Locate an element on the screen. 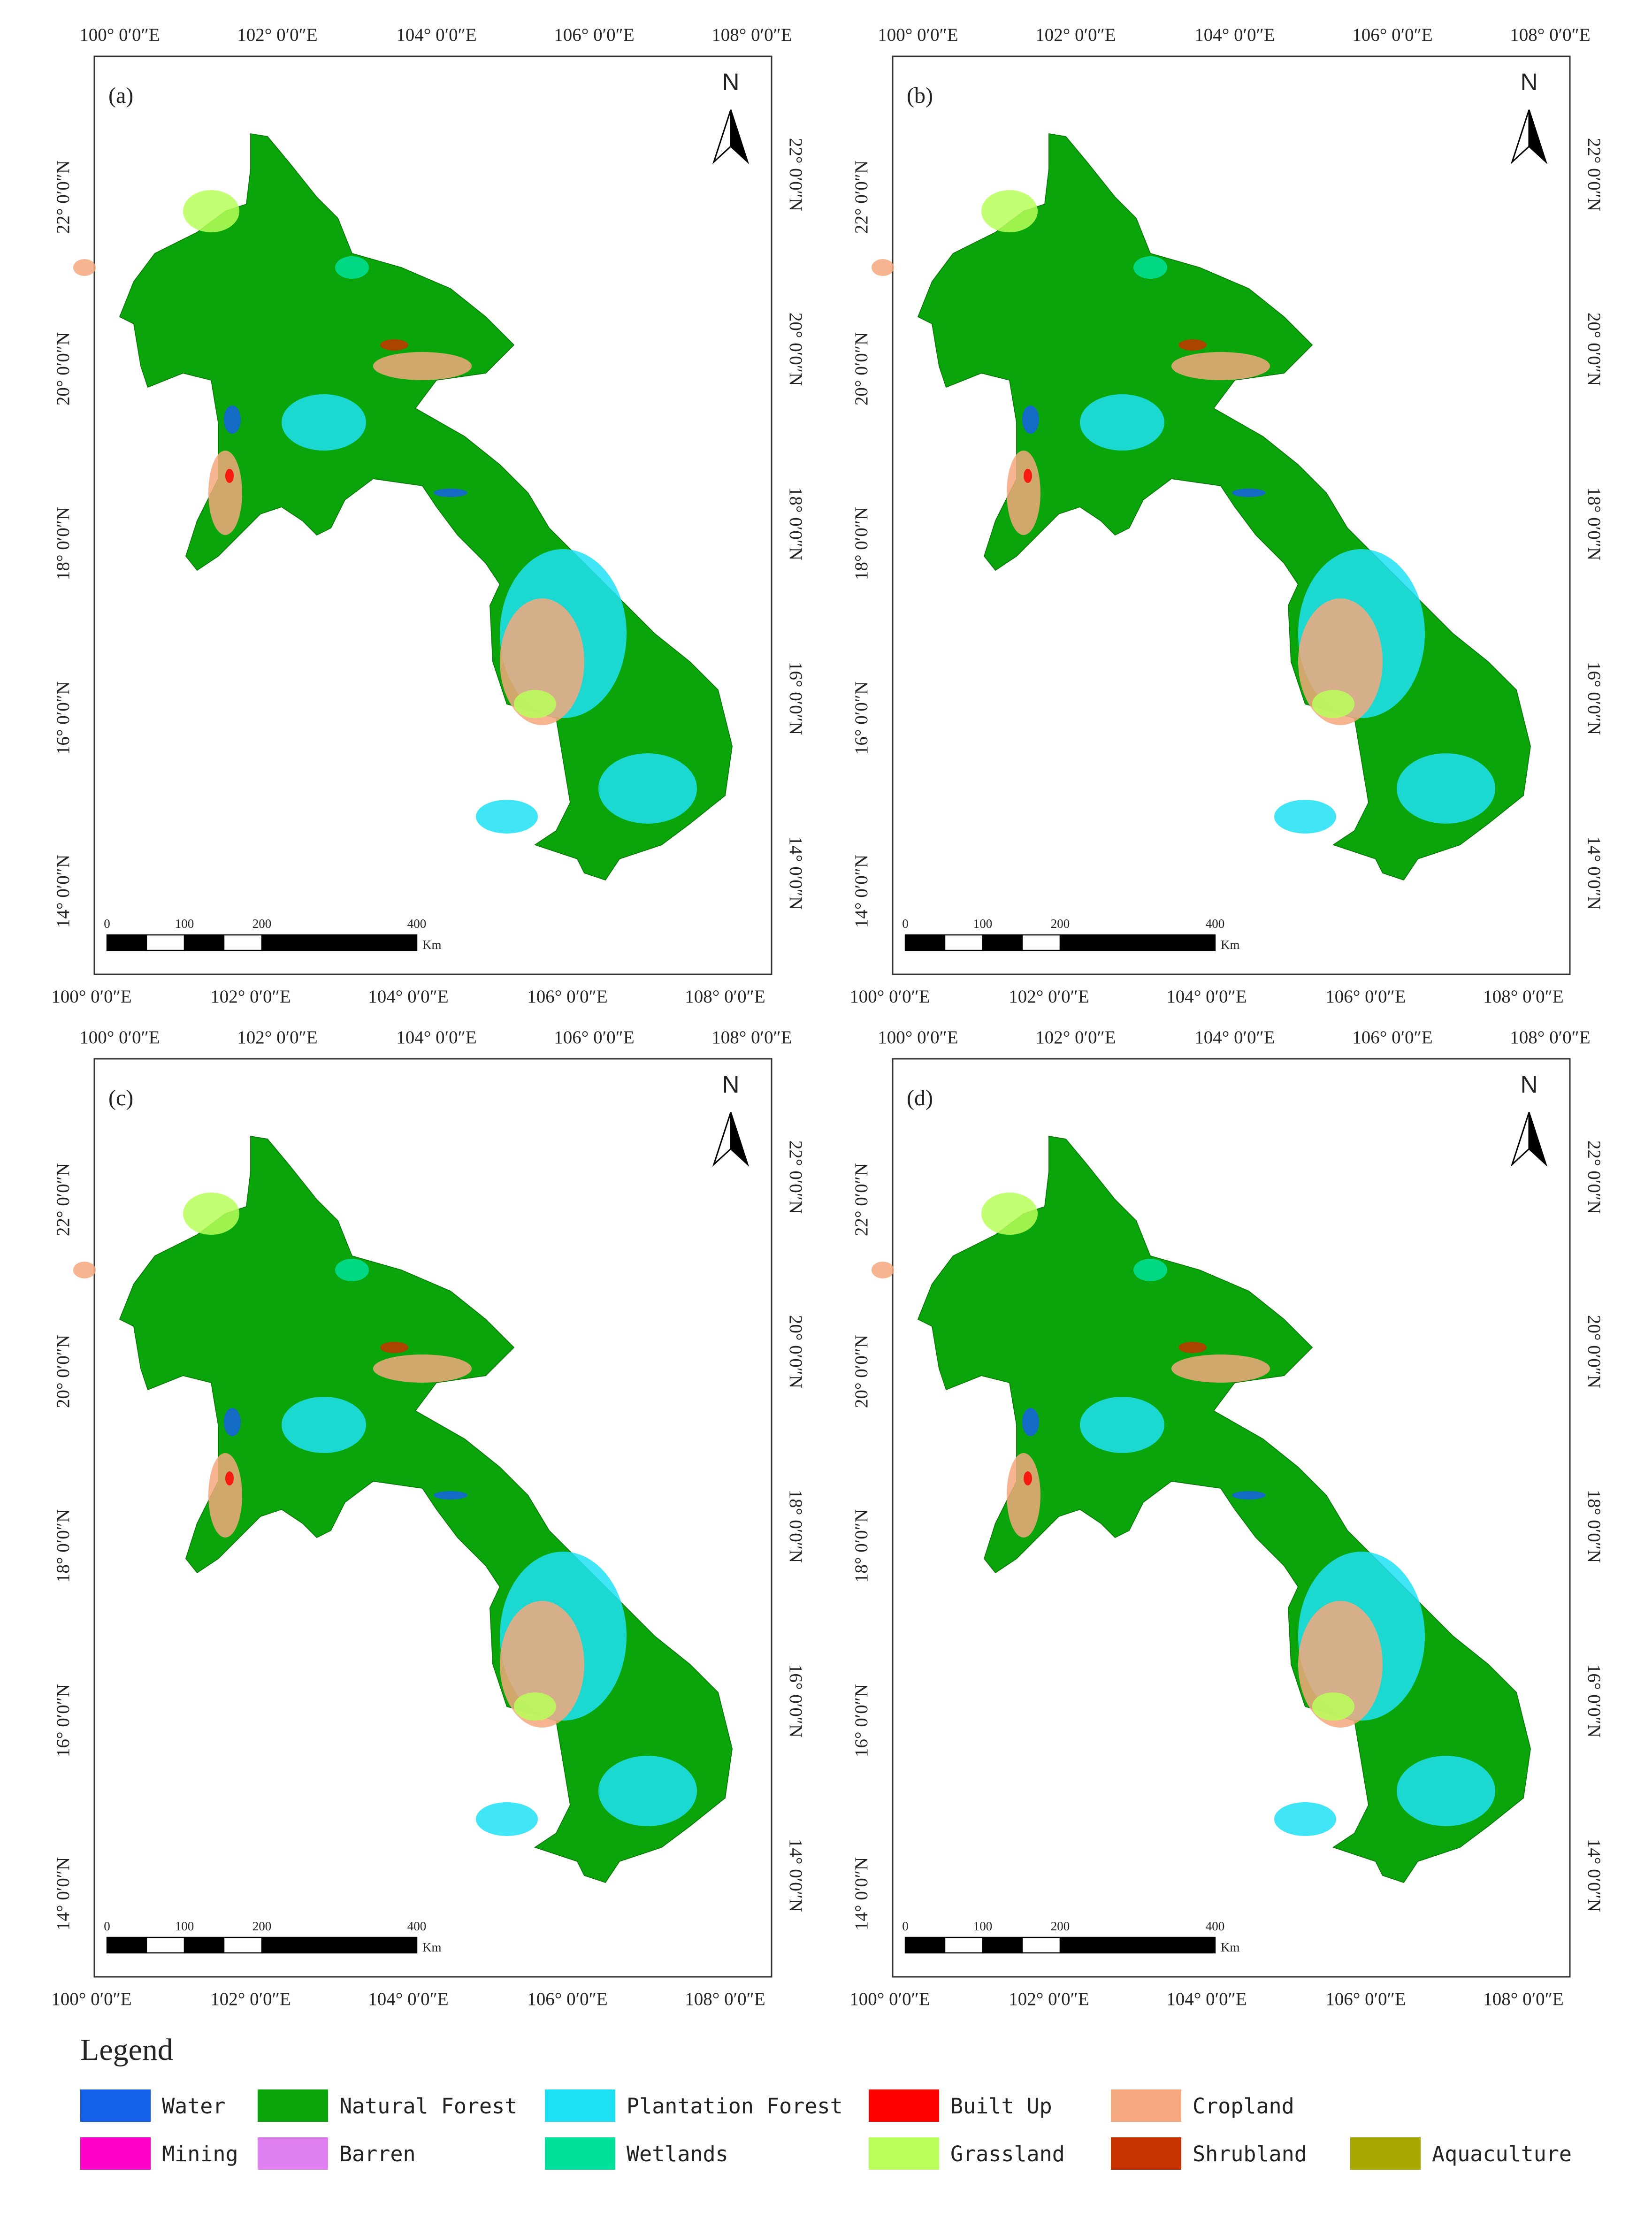 This screenshot has height=2219, width=1652. legend-title: Legend is located at coordinates (126, 2050).